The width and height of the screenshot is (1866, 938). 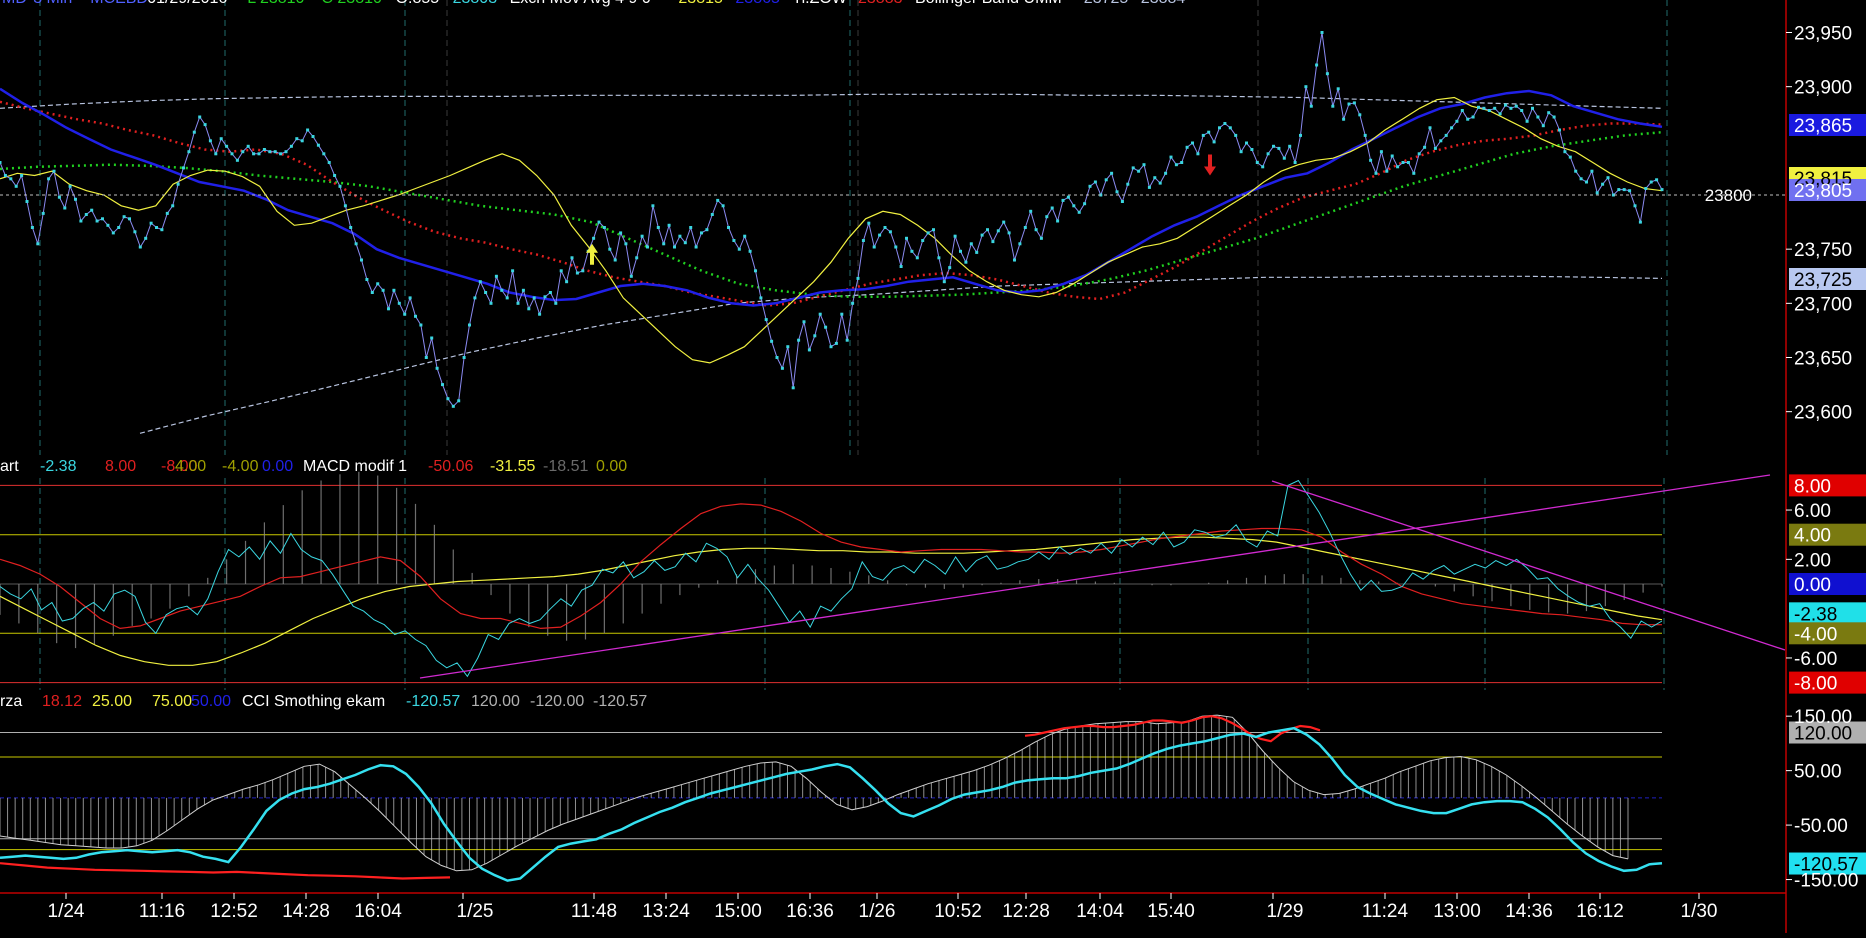 What do you see at coordinates (277, 466) in the screenshot?
I see `macd-legend-item: 0.00` at bounding box center [277, 466].